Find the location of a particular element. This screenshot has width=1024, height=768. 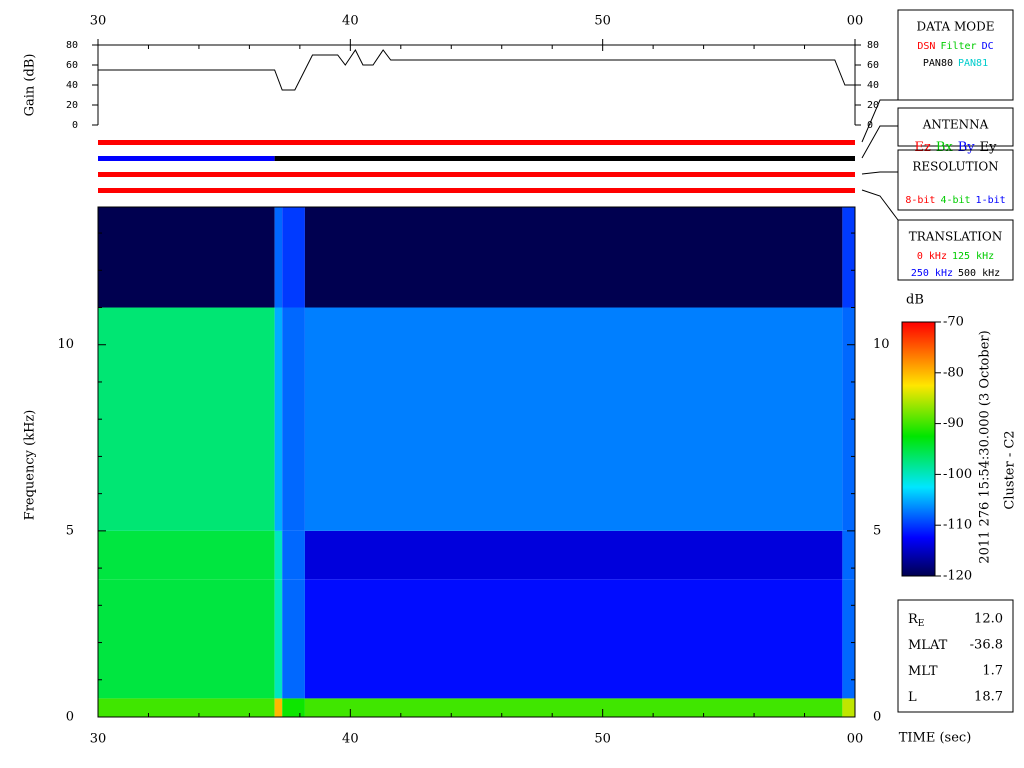

y-tick-label: 10 is located at coordinates (65, 344).